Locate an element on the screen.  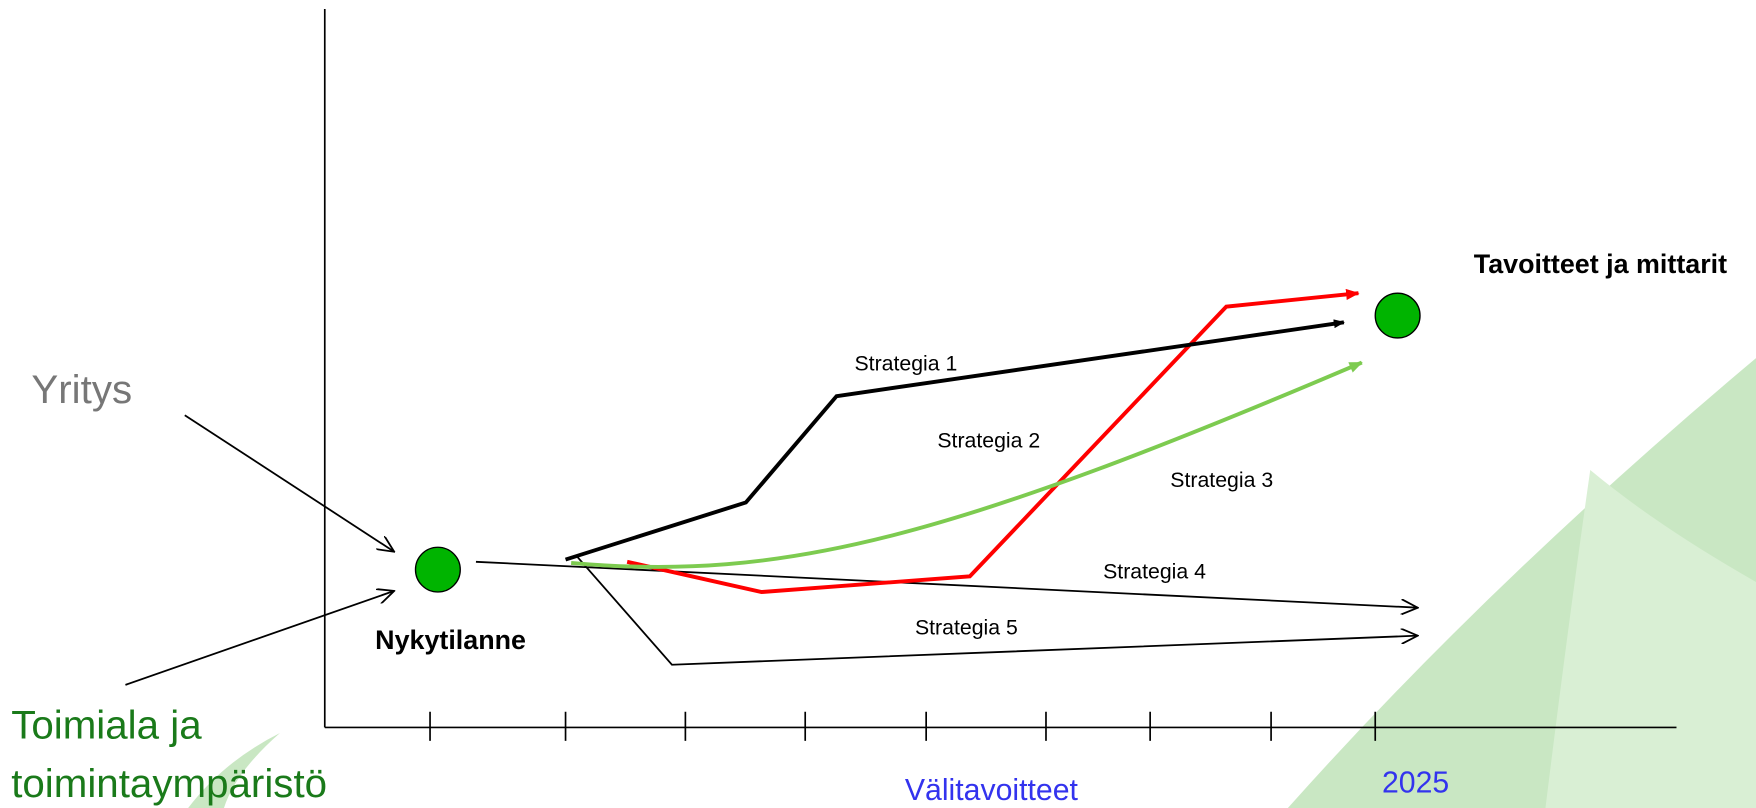
year-label: 2025 is located at coordinates (1415, 782).